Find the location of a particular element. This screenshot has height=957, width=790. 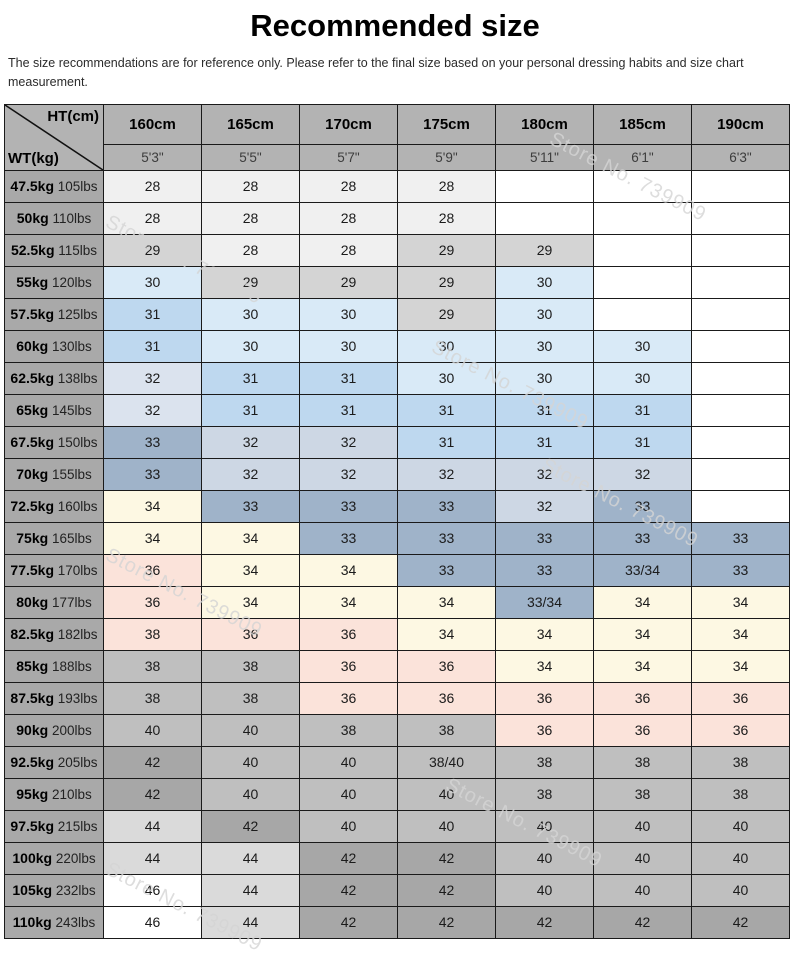

size-cell: 38/40 is located at coordinates (446, 762).